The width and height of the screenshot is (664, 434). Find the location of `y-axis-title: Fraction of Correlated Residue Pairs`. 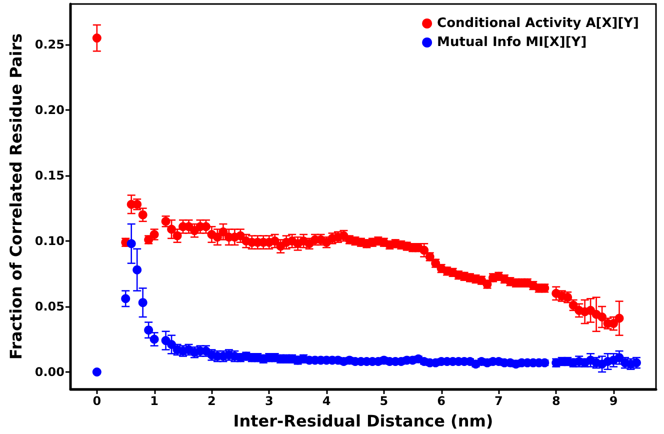

y-axis-title: Fraction of Correlated Residue Pairs is located at coordinates (16, 196).